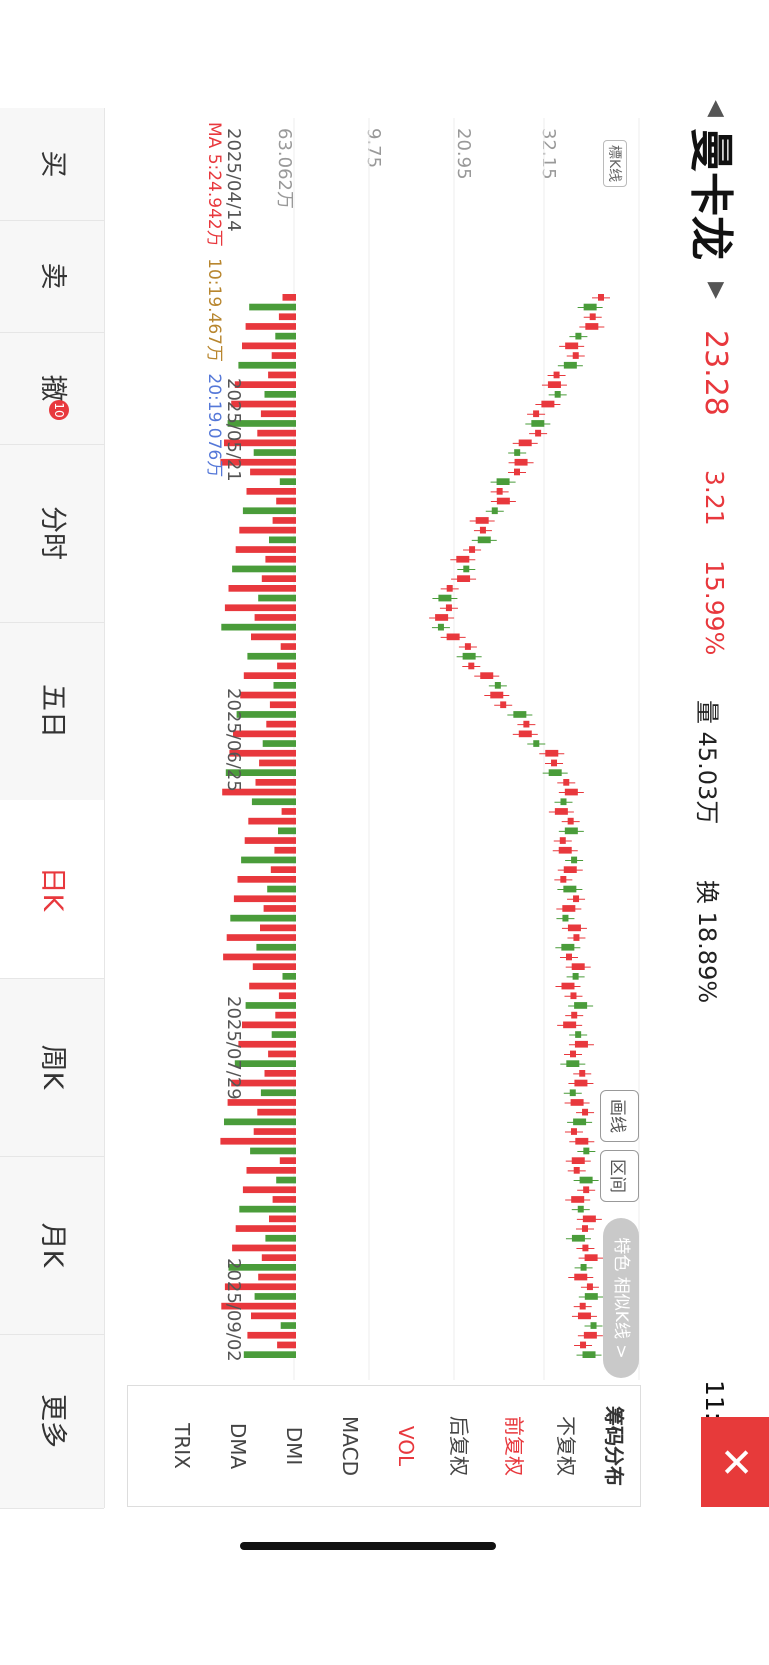 This screenshot has width=769, height=1665. I want to click on trix-indicator-option: TRIX, so click(182, 1446).